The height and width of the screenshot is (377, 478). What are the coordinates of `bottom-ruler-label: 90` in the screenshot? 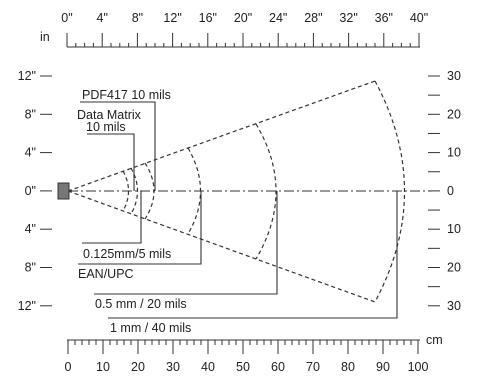 It's located at (383, 367).